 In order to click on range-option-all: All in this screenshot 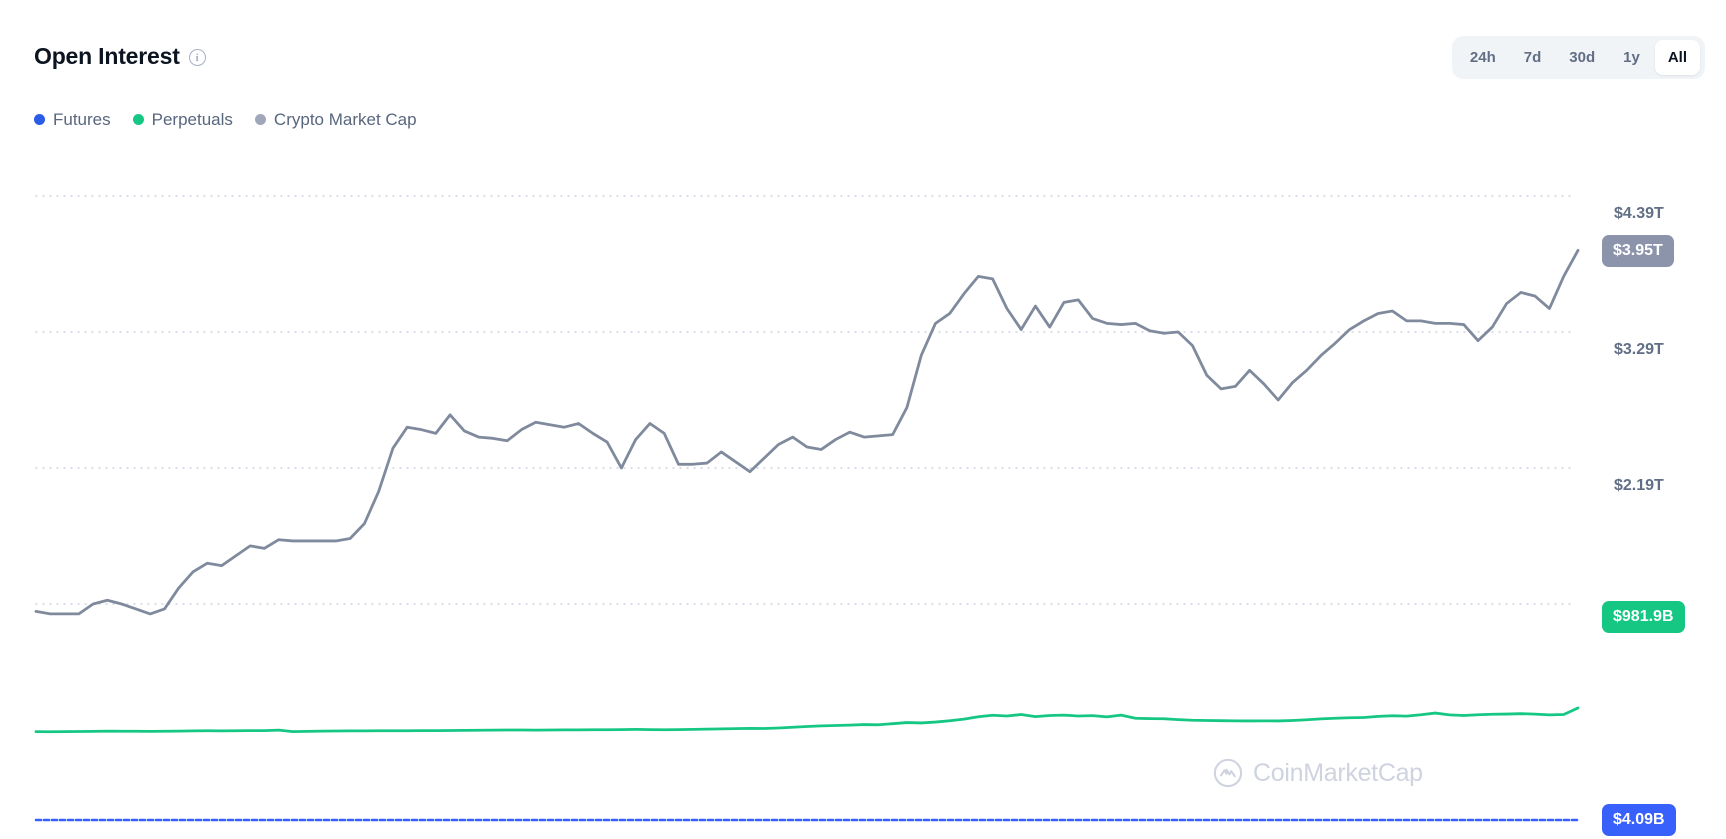, I will do `click(1677, 57)`.